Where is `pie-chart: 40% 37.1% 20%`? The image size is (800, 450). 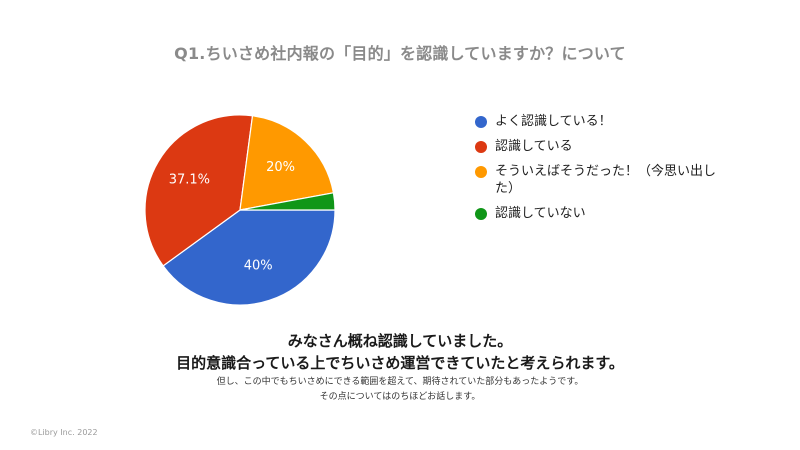 pie-chart: 40% 37.1% 20% is located at coordinates (240, 210).